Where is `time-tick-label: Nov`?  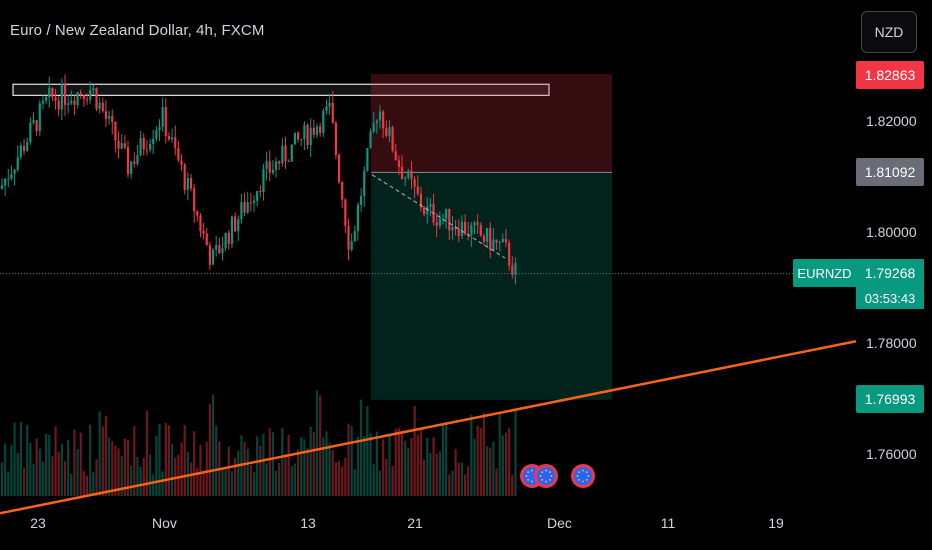 time-tick-label: Nov is located at coordinates (164, 523).